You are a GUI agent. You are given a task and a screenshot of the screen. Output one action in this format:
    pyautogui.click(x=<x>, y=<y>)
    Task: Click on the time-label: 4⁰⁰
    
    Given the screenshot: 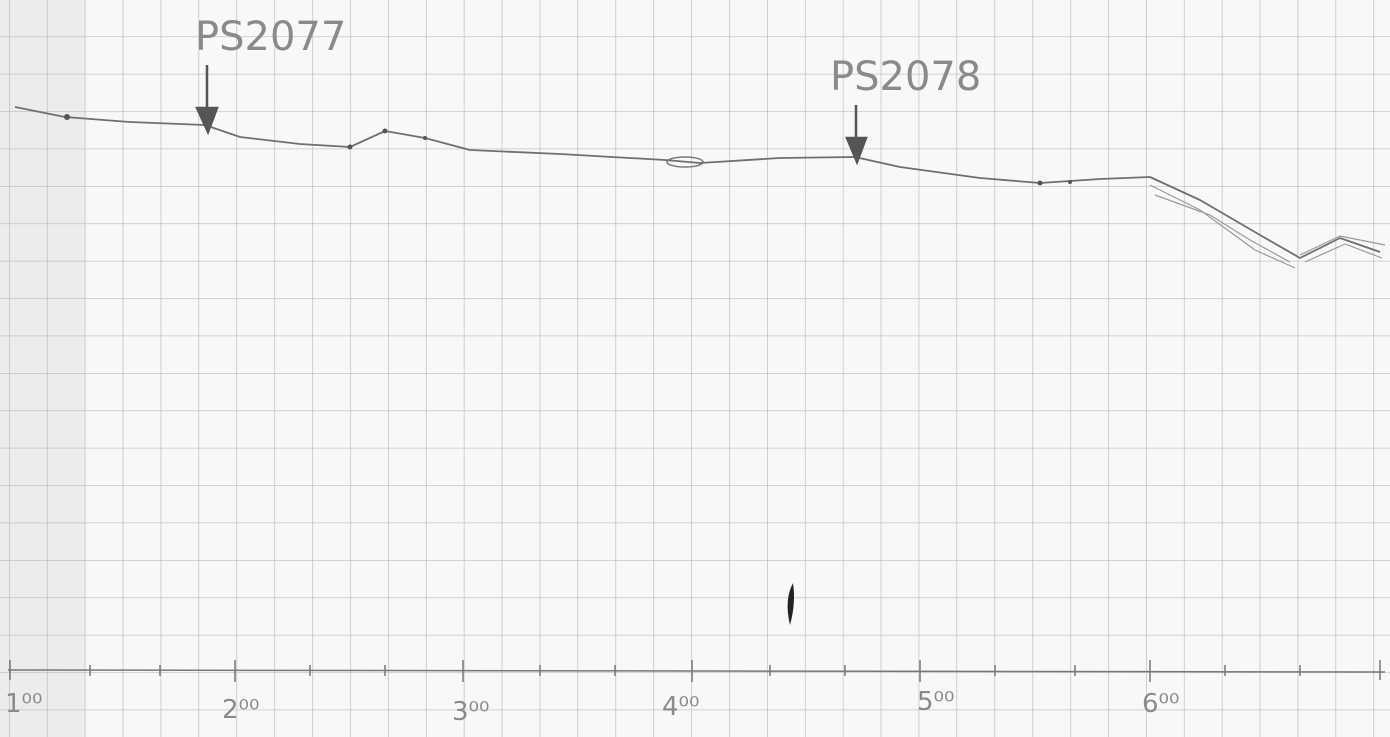 What is the action you would take?
    pyautogui.click(x=680, y=707)
    